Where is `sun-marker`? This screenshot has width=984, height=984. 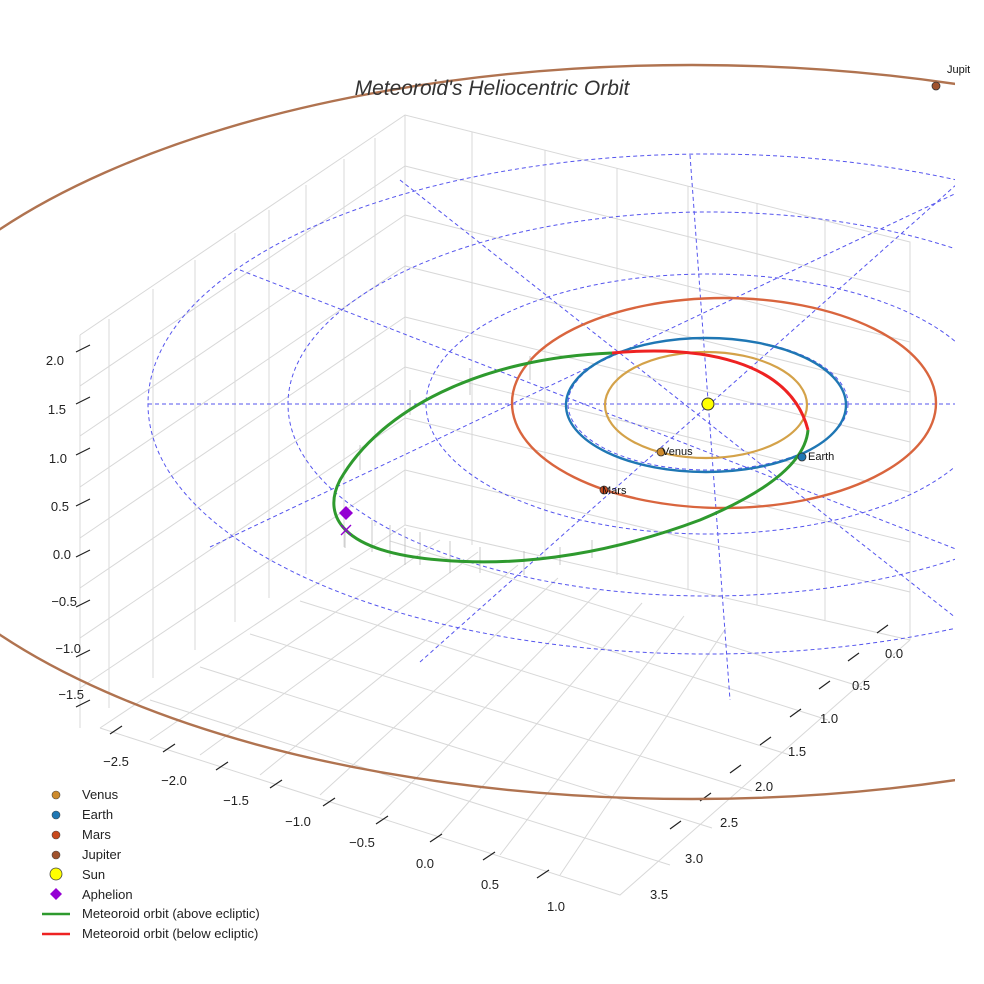 sun-marker is located at coordinates (708, 404).